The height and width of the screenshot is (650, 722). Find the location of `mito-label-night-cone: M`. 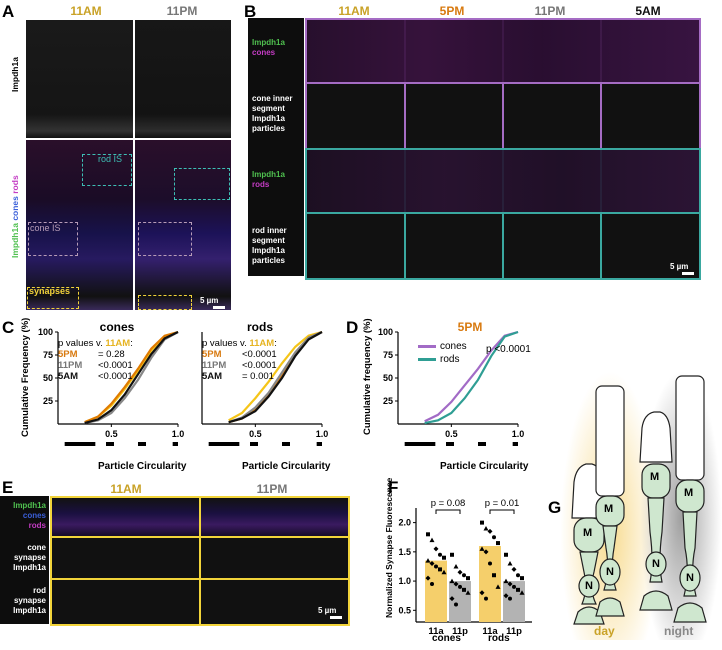

mito-label-night-cone: M is located at coordinates (655, 477).